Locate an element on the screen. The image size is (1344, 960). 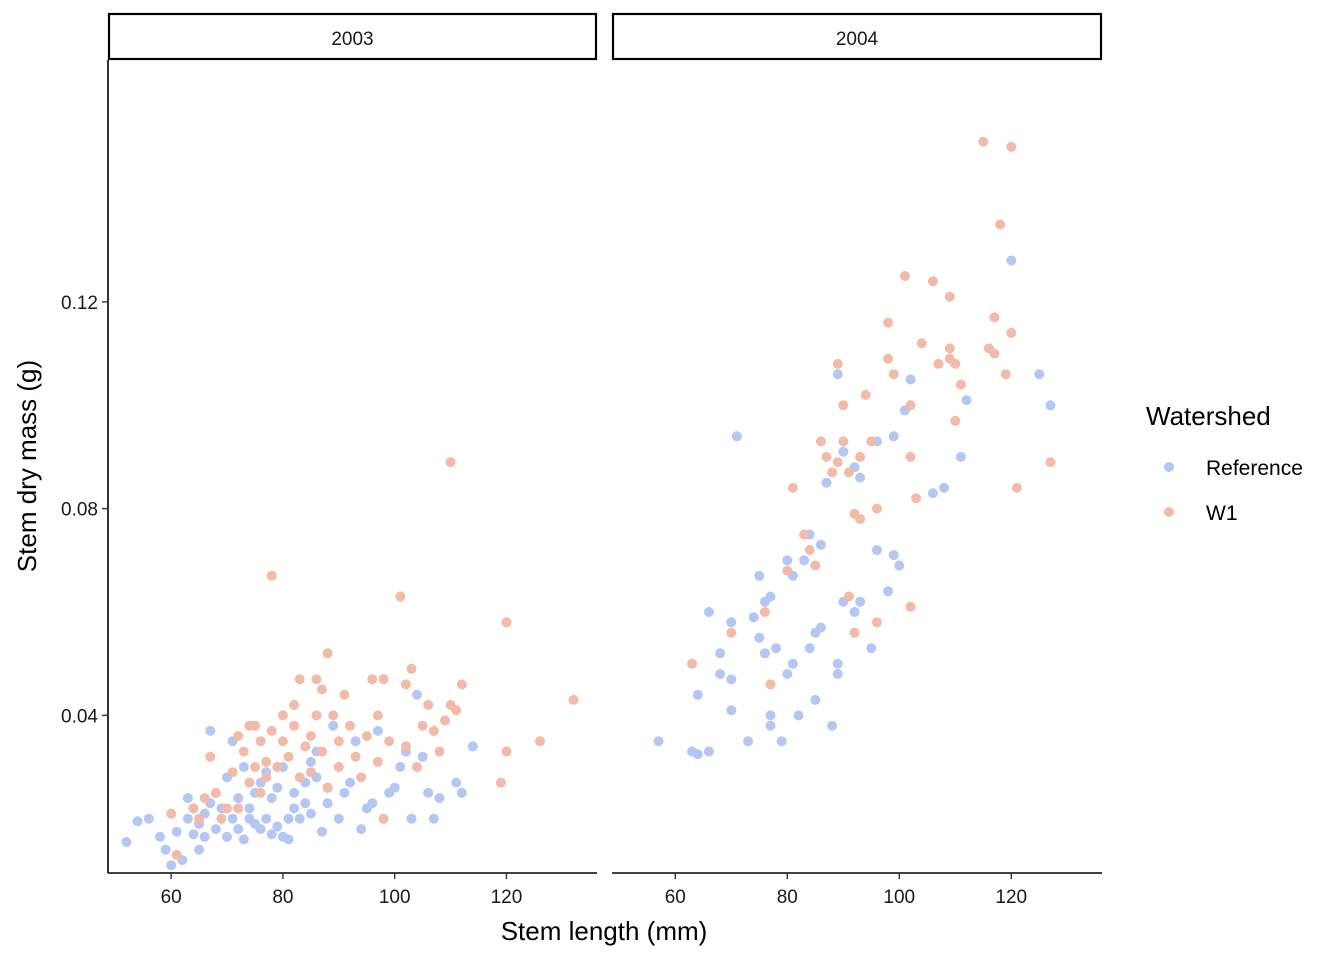
x-tick-label: 100 is located at coordinates (899, 897).